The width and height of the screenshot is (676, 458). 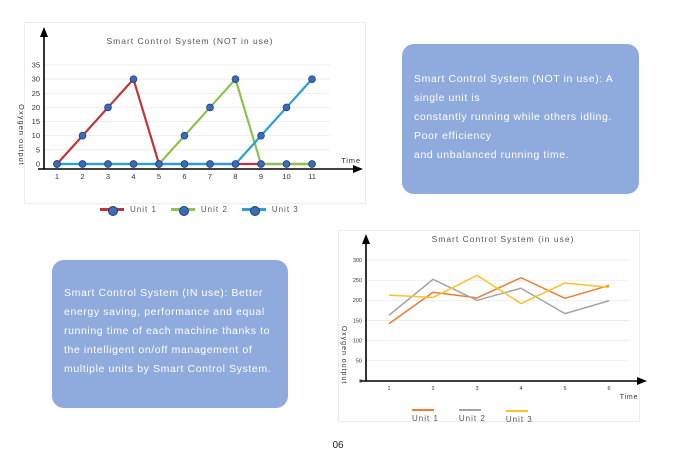 What do you see at coordinates (366, 239) in the screenshot?
I see `chart2-y-axis-arrow` at bounding box center [366, 239].